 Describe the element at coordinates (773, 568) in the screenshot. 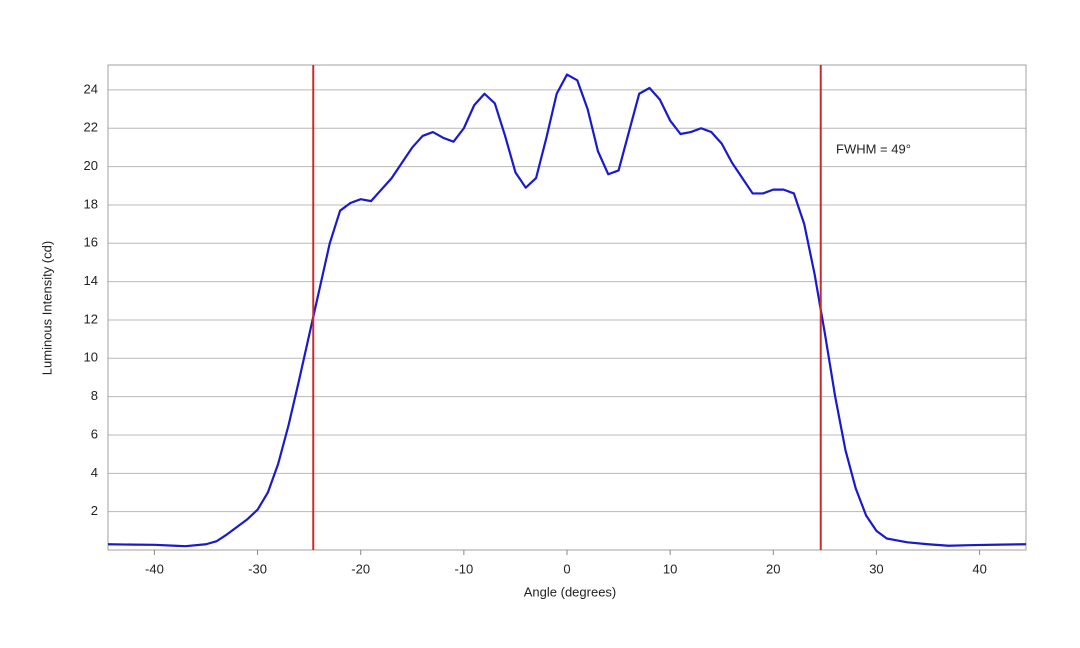

I see `x-tick-label: 20` at that location.